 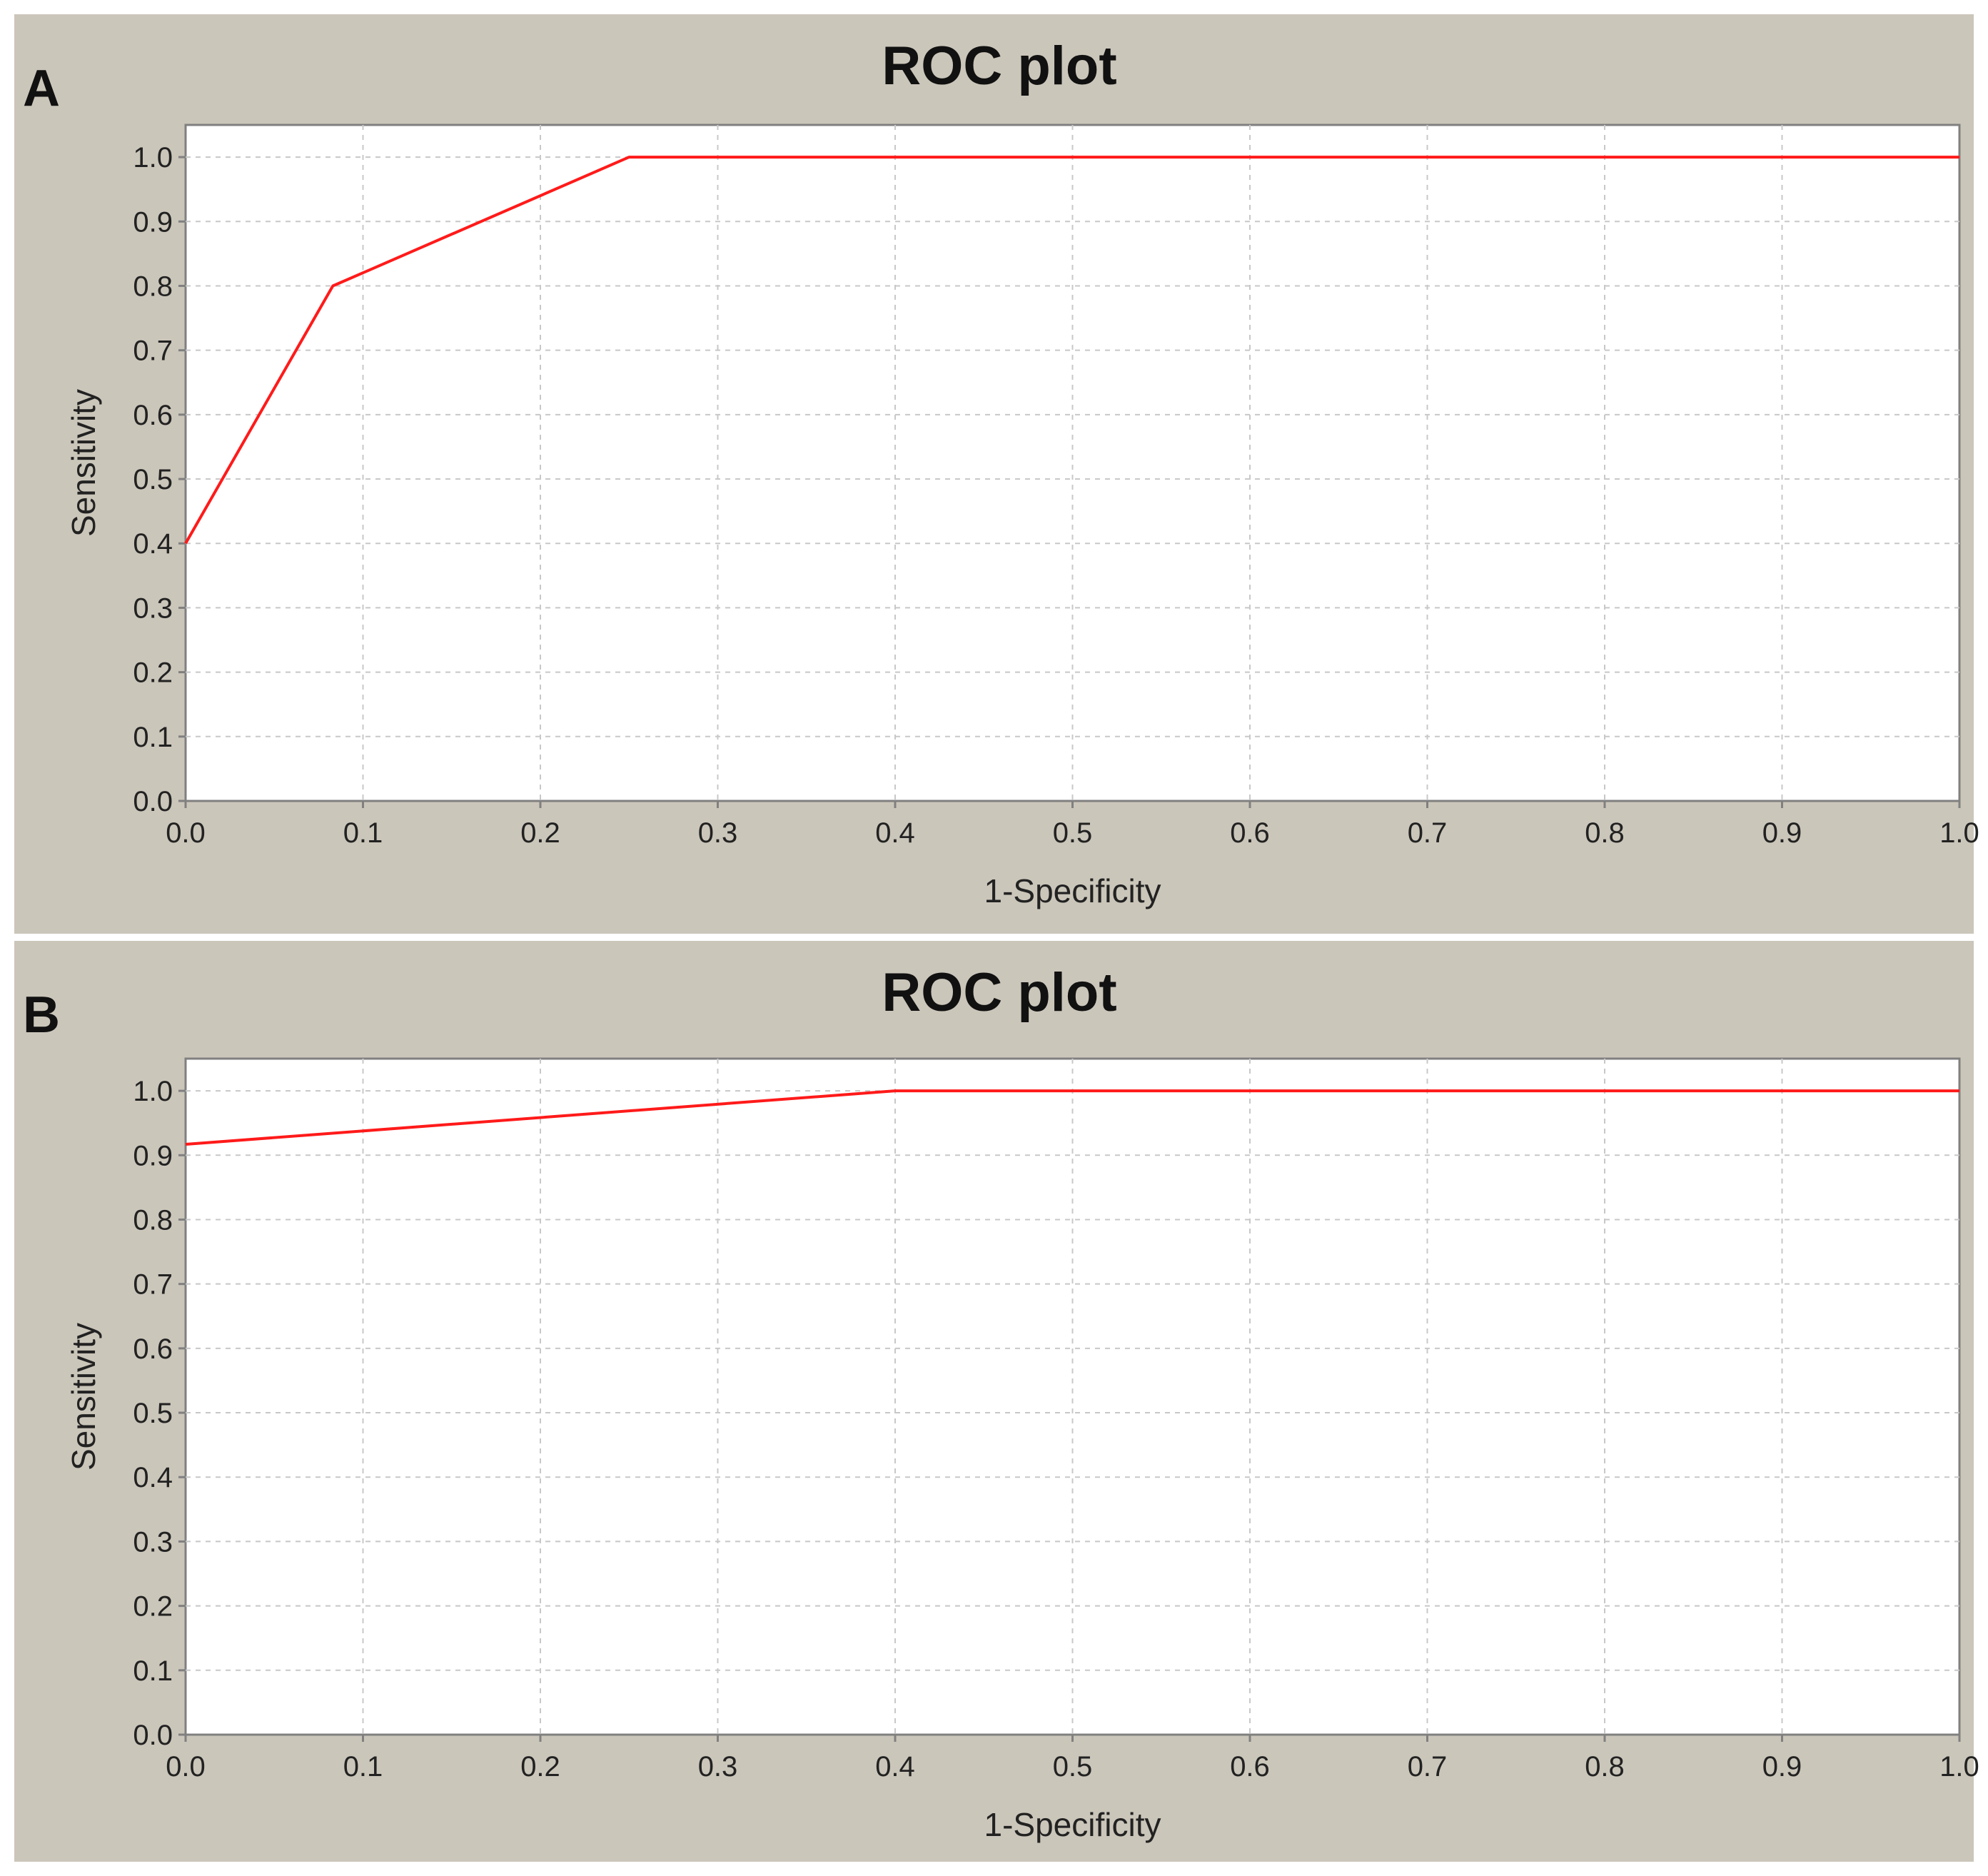 What do you see at coordinates (41, 1015) in the screenshot?
I see `panel-label: B` at bounding box center [41, 1015].